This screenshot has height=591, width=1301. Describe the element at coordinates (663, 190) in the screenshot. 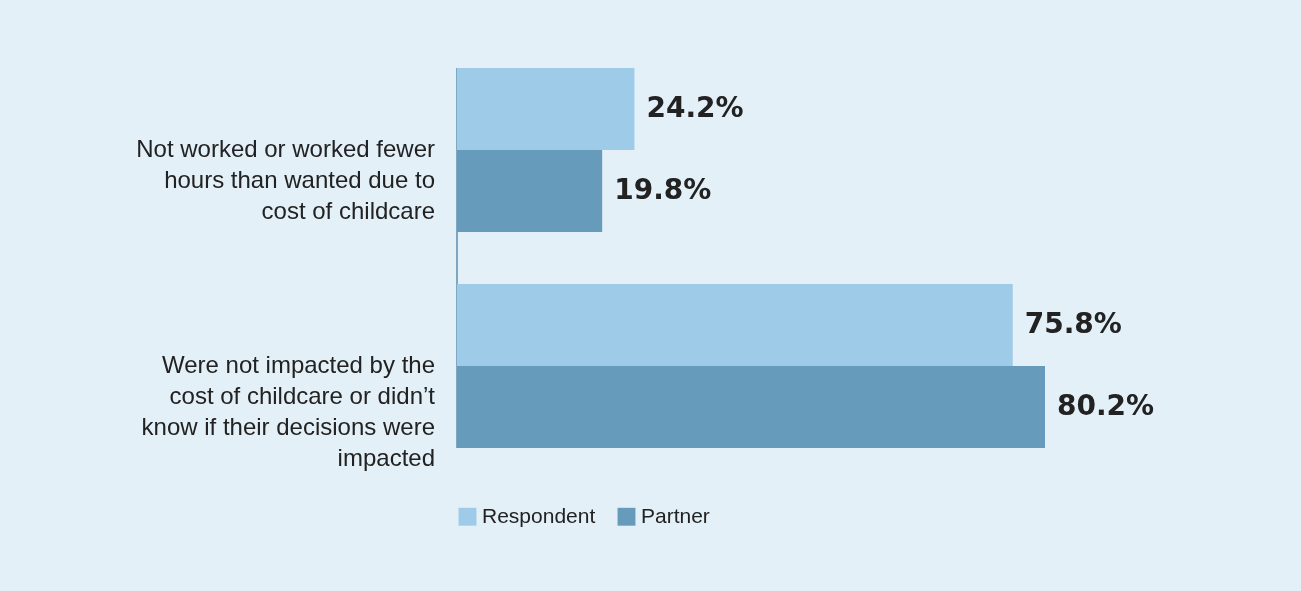

I see `data-label: 19.8%` at that location.